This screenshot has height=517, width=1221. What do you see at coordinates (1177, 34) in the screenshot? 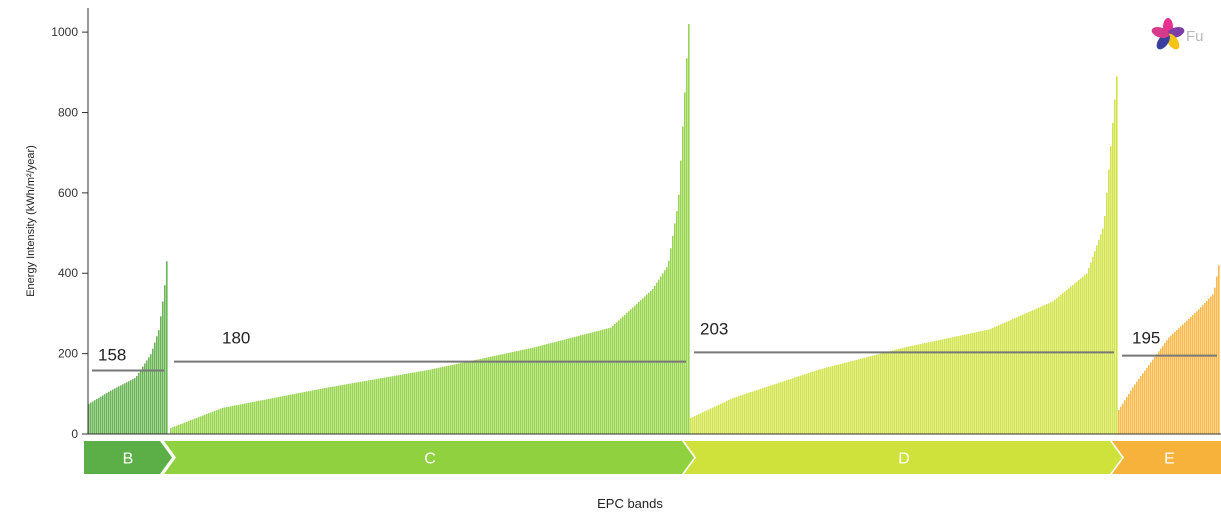
I see `brand-logo: Fu` at bounding box center [1177, 34].